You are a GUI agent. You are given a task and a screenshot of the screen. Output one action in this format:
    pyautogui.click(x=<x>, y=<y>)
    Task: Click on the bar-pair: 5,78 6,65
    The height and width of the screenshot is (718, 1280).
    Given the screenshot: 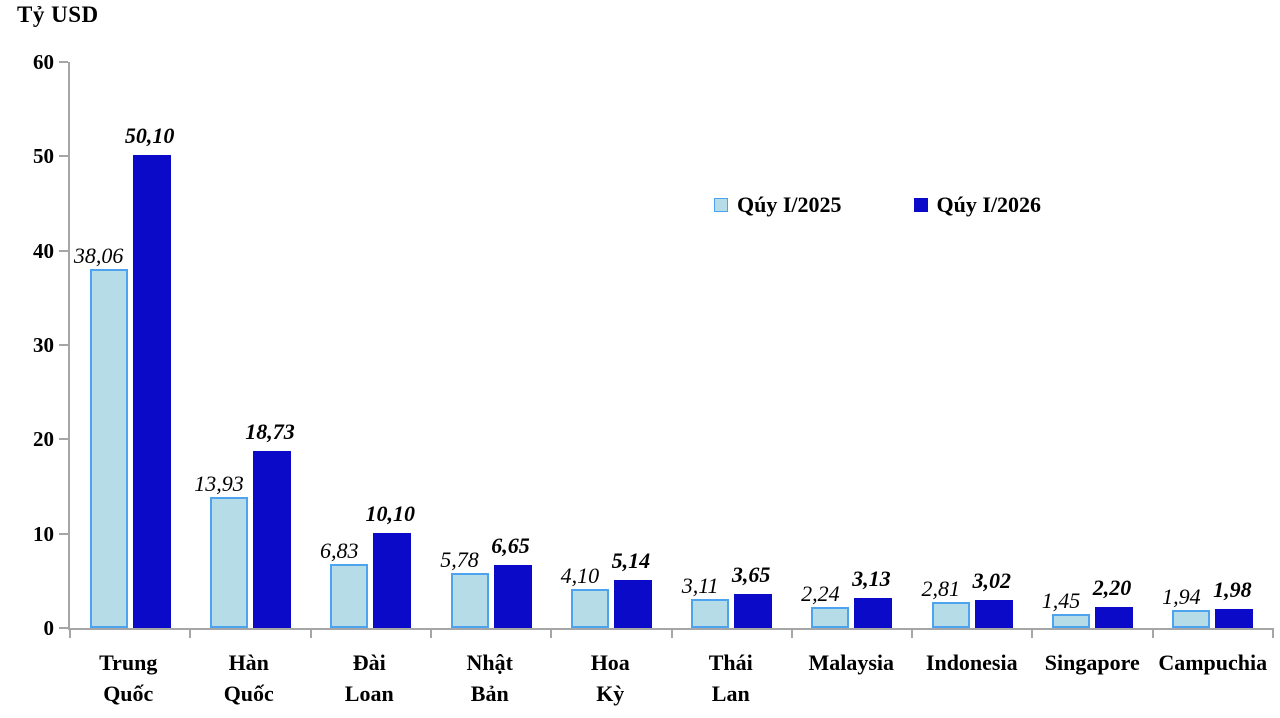 What is the action you would take?
    pyautogui.click(x=491, y=345)
    